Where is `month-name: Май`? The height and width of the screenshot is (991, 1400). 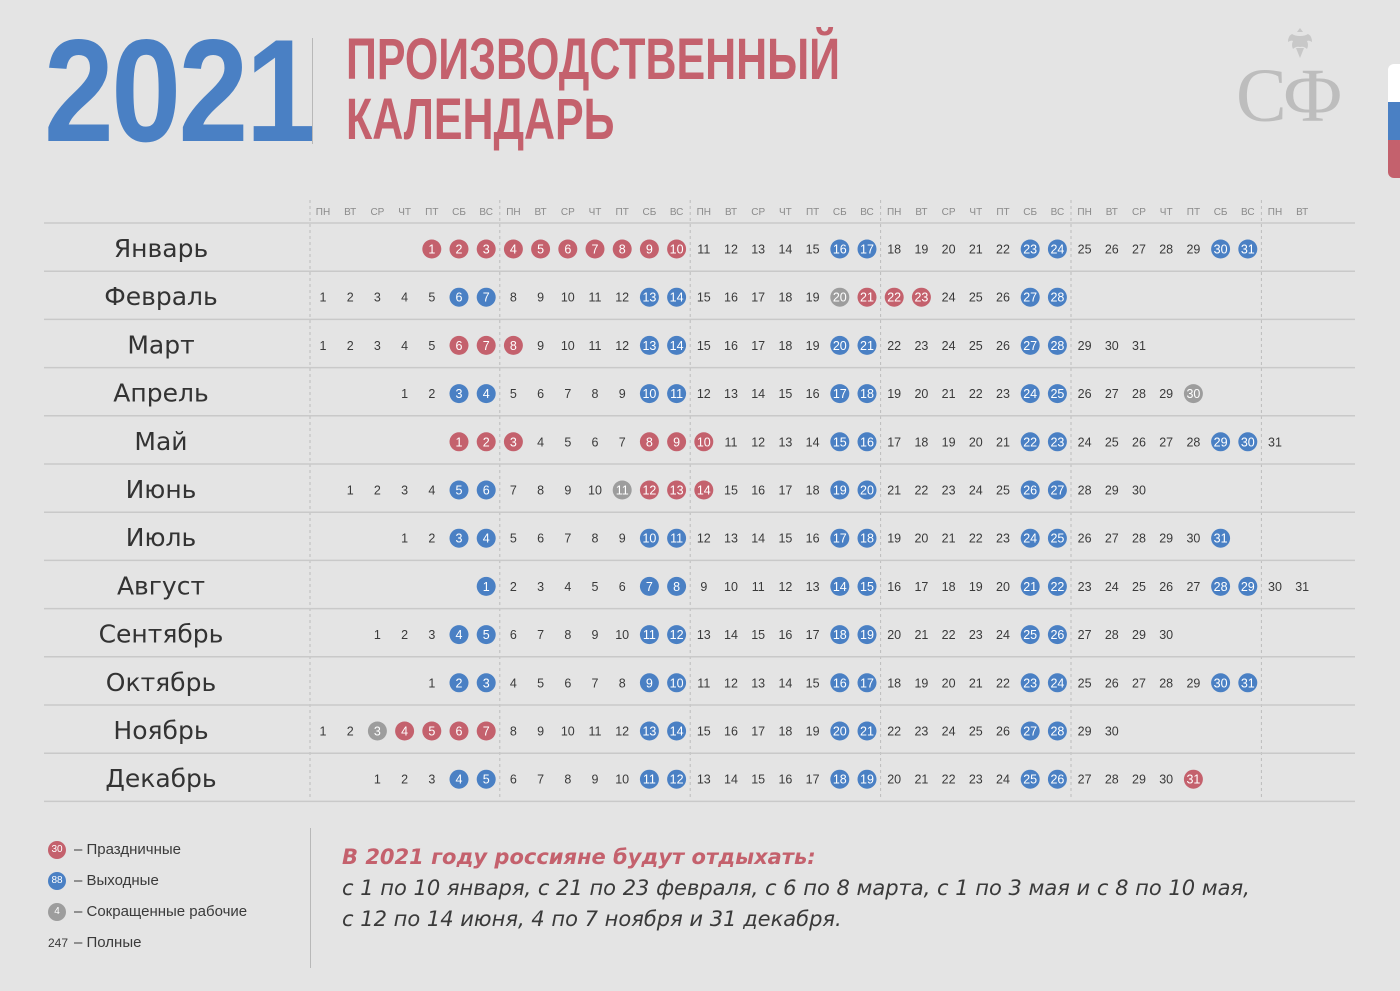
month-name: Май is located at coordinates (160, 441).